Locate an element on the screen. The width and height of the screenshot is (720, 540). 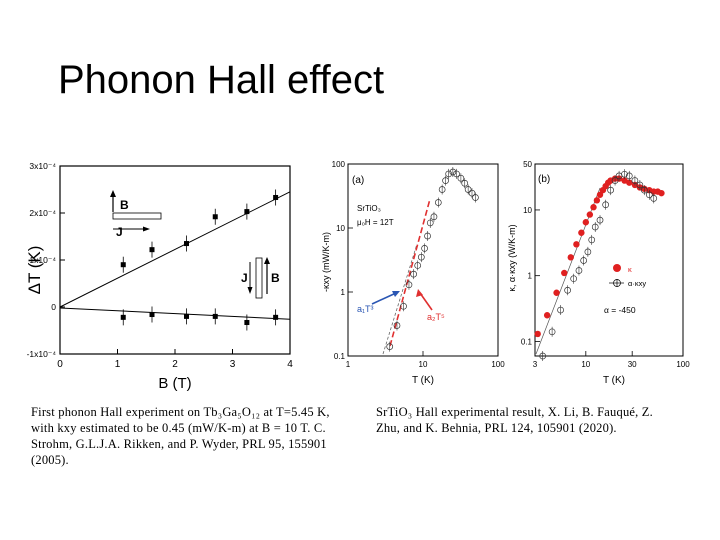
annotation-a2-t5: a₂T⁵ is located at coordinates (430, 305).